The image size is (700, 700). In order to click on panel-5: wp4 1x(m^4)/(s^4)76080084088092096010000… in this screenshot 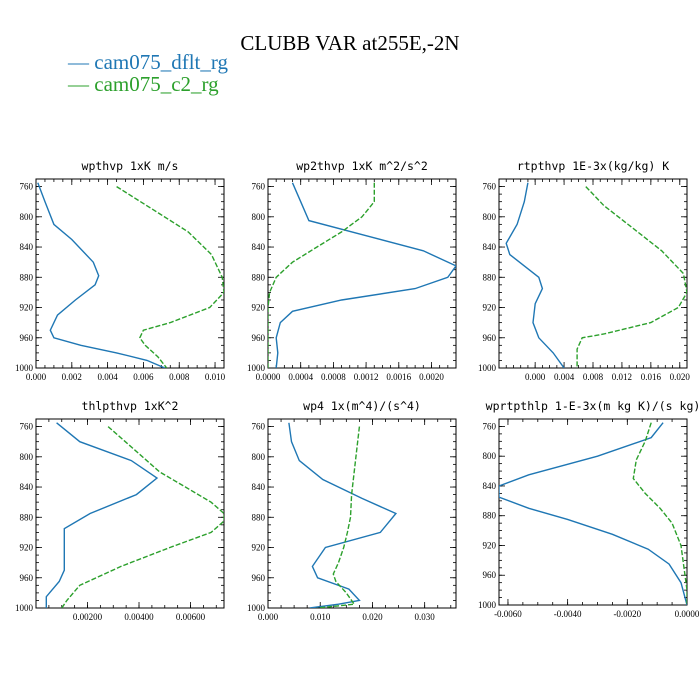, I will do `click(352, 510)`.